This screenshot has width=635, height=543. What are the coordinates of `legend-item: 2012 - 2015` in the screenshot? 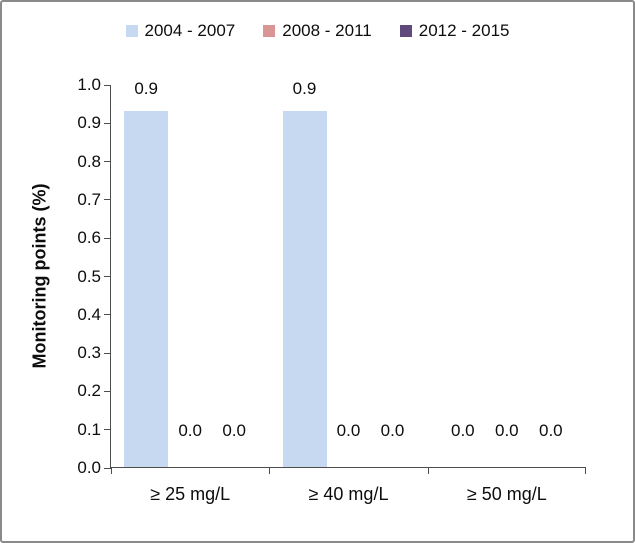 It's located at (454, 31).